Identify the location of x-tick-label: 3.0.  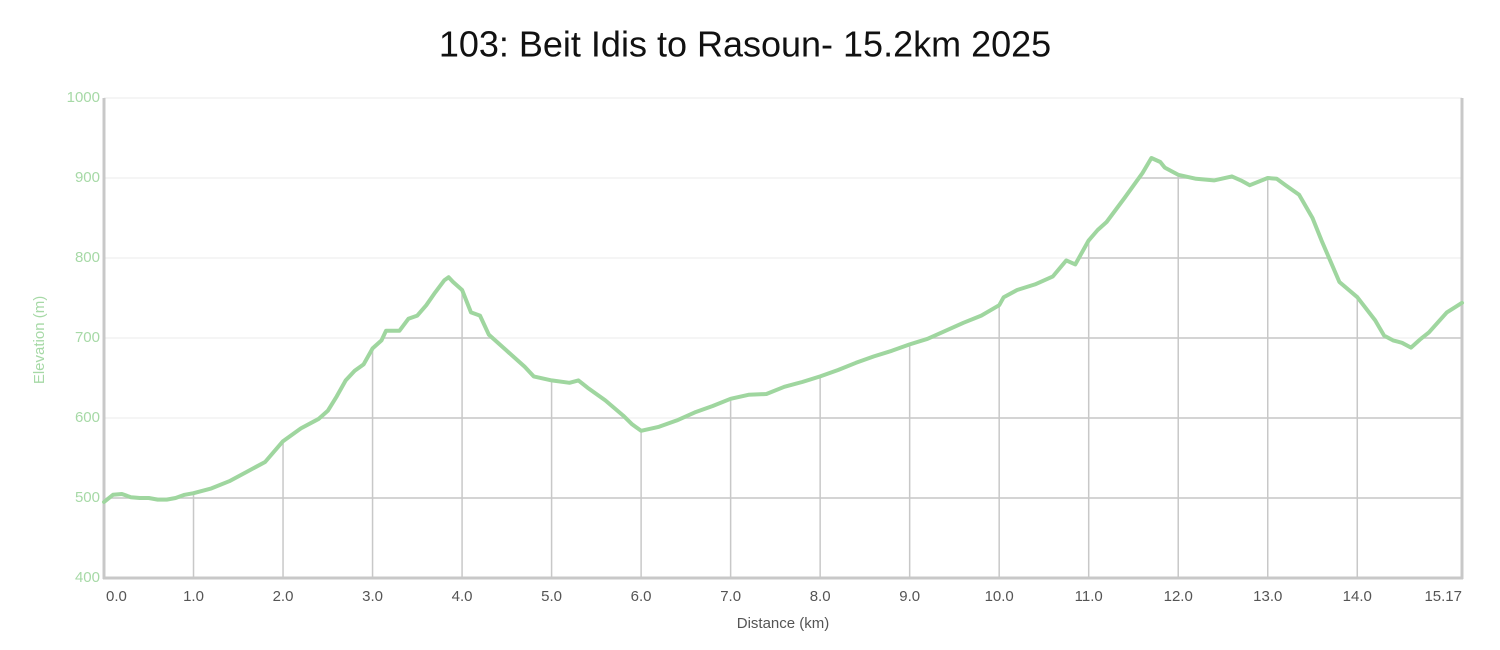
(372, 596).